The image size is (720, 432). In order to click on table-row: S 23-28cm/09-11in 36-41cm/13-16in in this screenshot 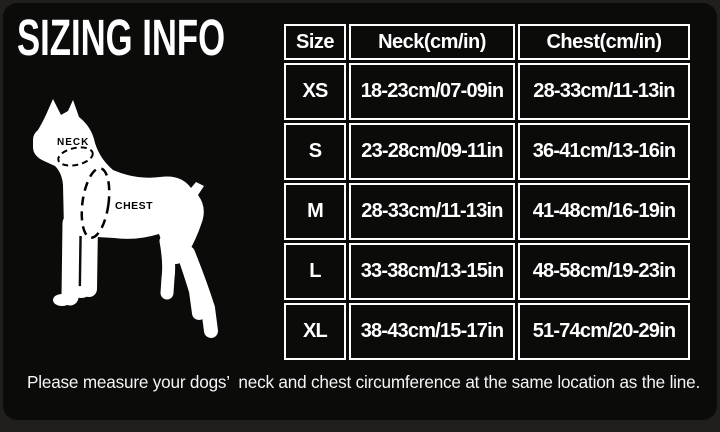, I will do `click(487, 151)`.